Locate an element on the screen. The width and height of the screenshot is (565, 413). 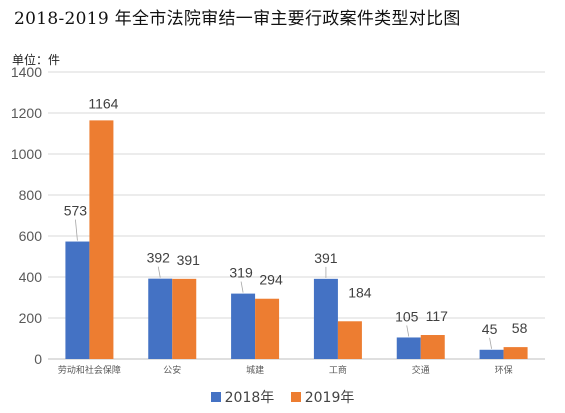
x-tick-label: 环保 is located at coordinates (504, 370).